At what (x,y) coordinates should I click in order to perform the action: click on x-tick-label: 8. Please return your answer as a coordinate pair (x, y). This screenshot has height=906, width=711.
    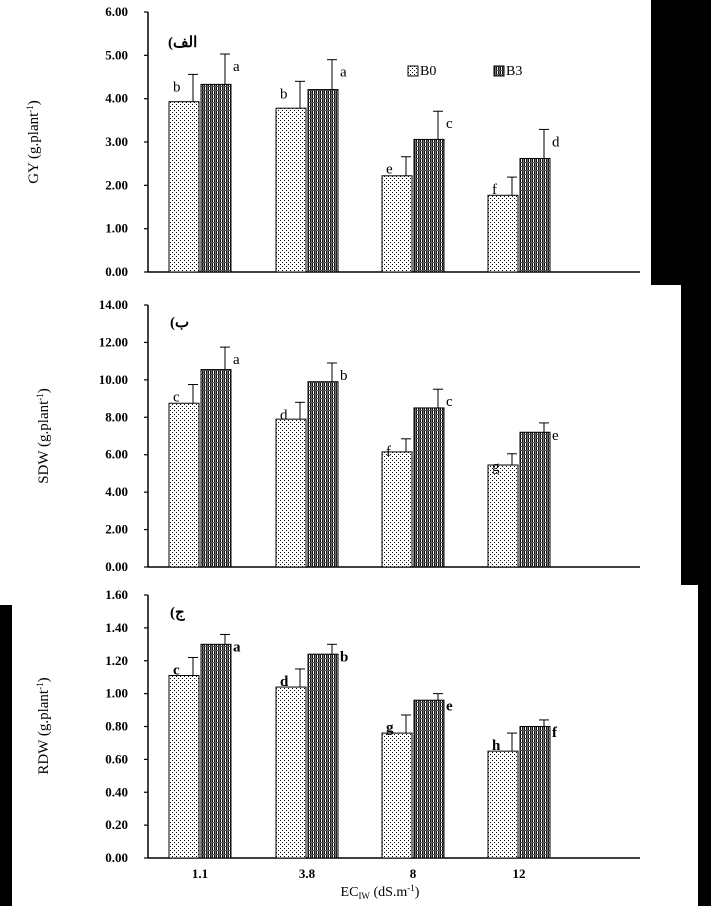
    Looking at the image, I should click on (413, 873).